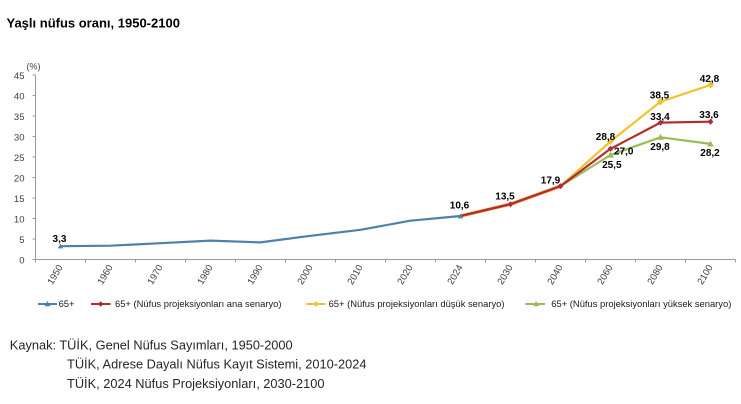 Image resolution: width=741 pixels, height=404 pixels. What do you see at coordinates (460, 206) in the screenshot?
I see `svg-text: 10,6` at bounding box center [460, 206].